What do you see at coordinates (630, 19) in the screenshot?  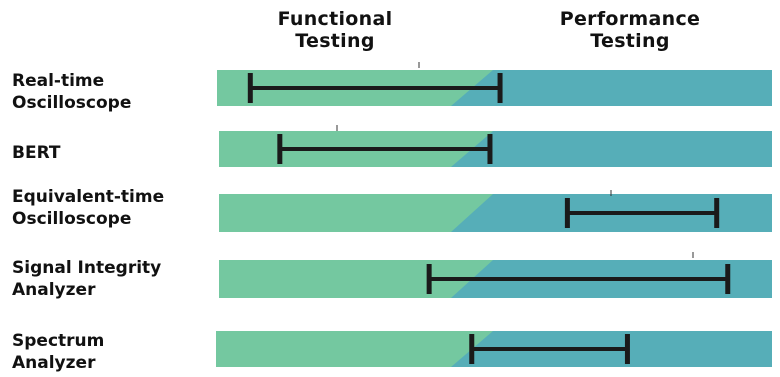 I see `header-performance-line1: Performance` at bounding box center [630, 19].